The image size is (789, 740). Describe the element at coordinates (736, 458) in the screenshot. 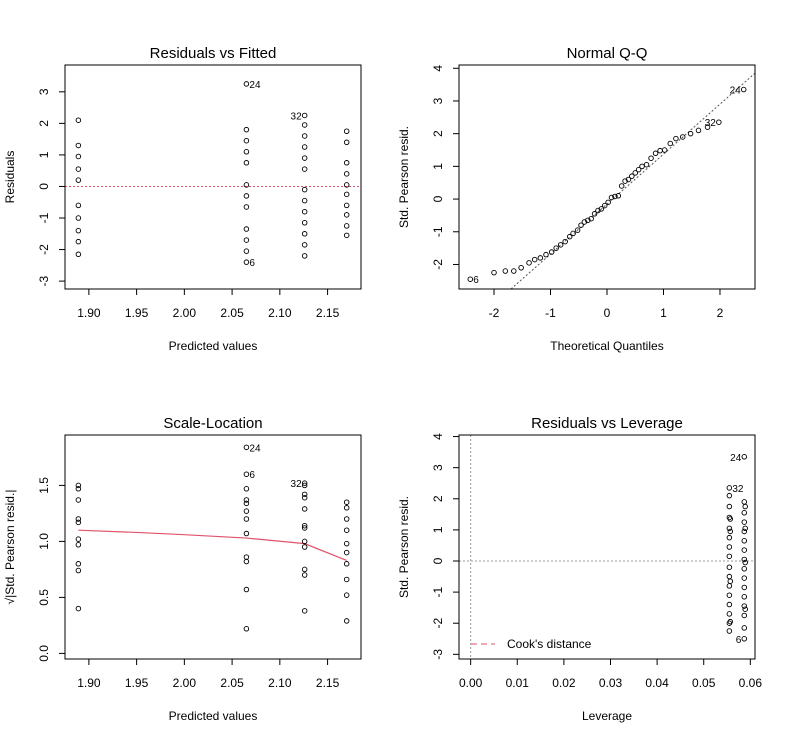

I see `point-label: 24` at that location.